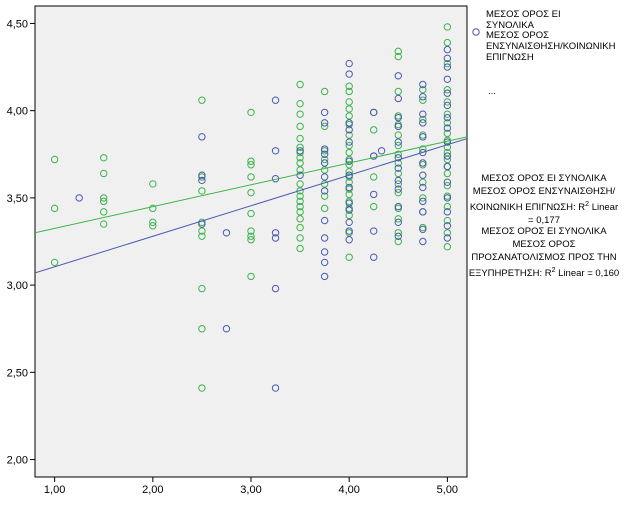 Image resolution: width=626 pixels, height=506 pixels. What do you see at coordinates (573, 214) in the screenshot?
I see `r2-green-value: Linear = 0,177` at bounding box center [573, 214].